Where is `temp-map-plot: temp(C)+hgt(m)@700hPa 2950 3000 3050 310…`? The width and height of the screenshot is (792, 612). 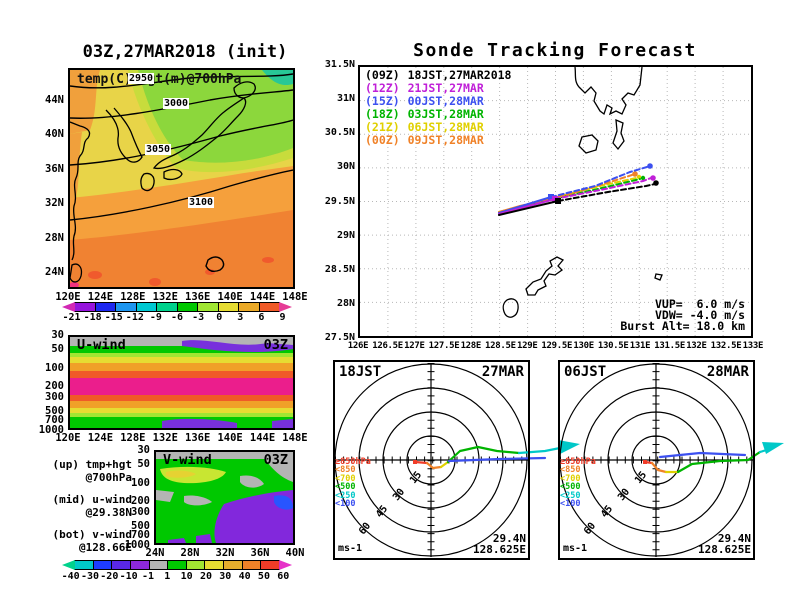 temp-map-plot: temp(C)+hgt(m)@700hPa 2950 3000 3050 310… is located at coordinates (181, 178).